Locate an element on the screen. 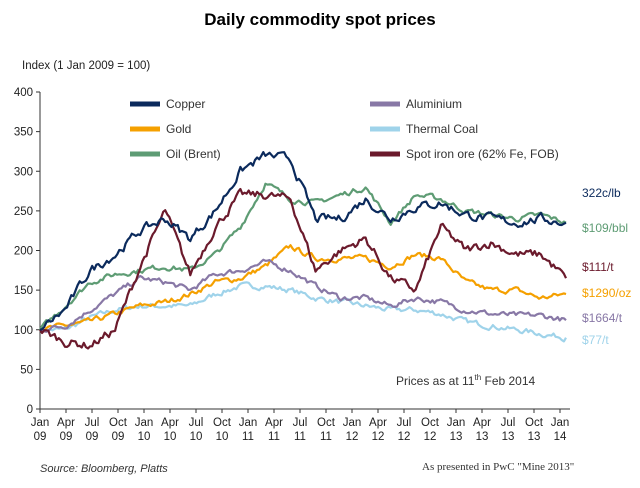  y-tick-label: 200 is located at coordinates (23, 252).